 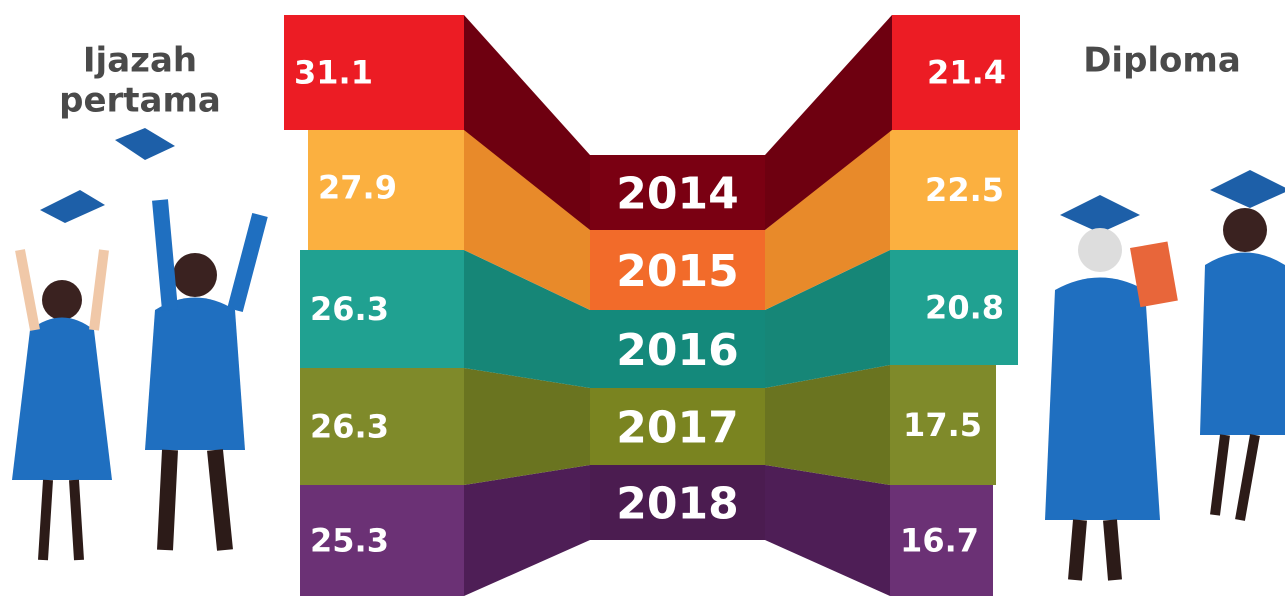 I want to click on year-label: 2018, so click(x=677, y=504).